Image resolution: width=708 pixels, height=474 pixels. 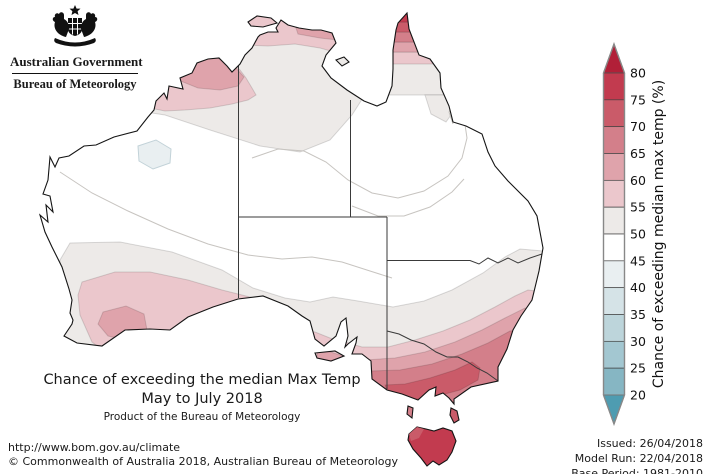 What do you see at coordinates (638, 287) in the screenshot?
I see `legend-tick: 40` at bounding box center [638, 287].